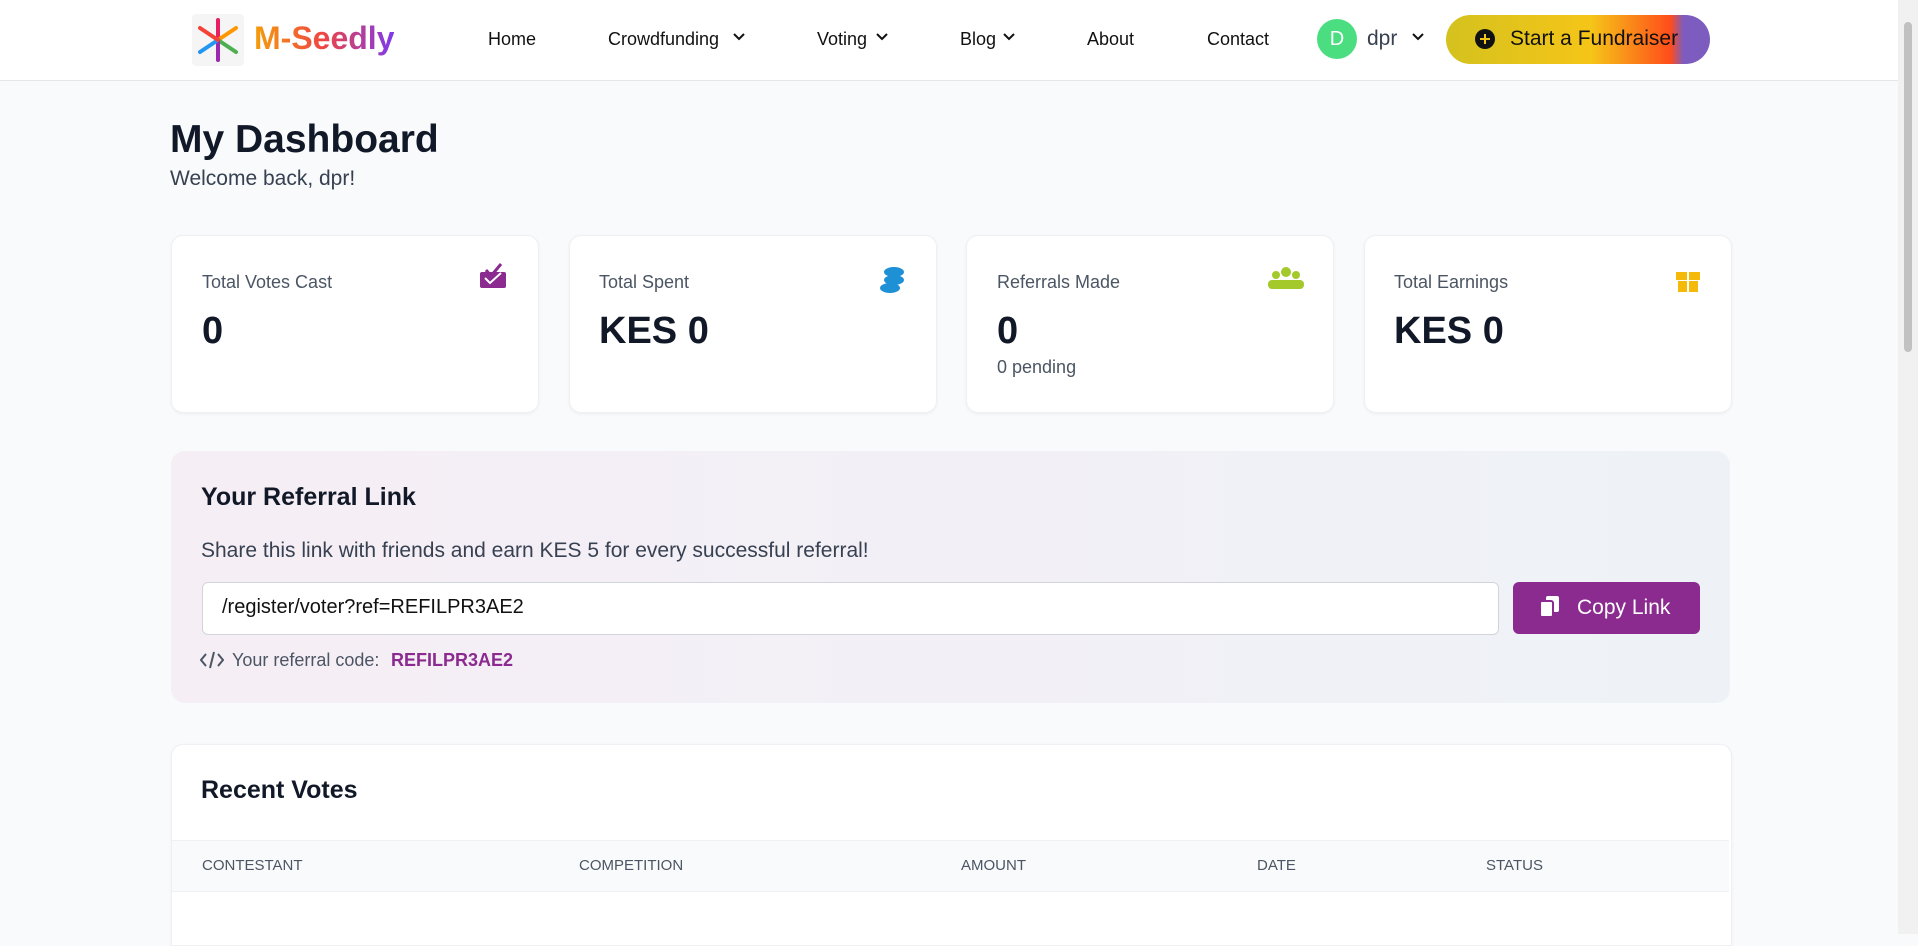 The width and height of the screenshot is (1918, 946). What do you see at coordinates (267, 282) in the screenshot?
I see `stat-label: Total Votes Cast` at bounding box center [267, 282].